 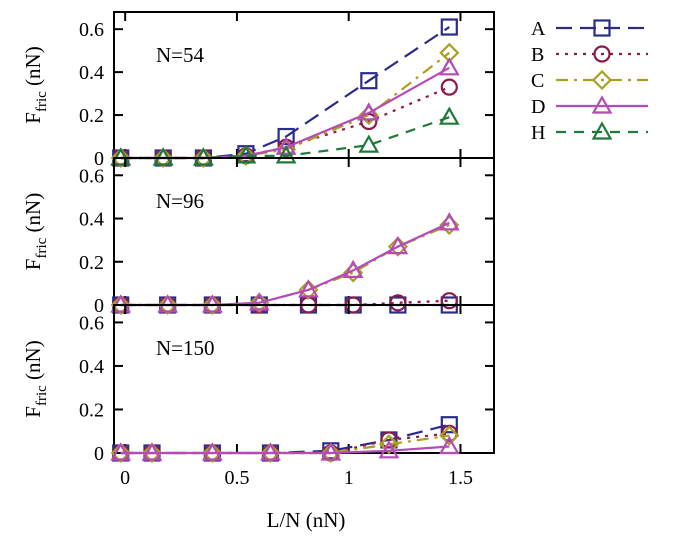 I want to click on legend-entry-A: A, so click(x=589, y=29).